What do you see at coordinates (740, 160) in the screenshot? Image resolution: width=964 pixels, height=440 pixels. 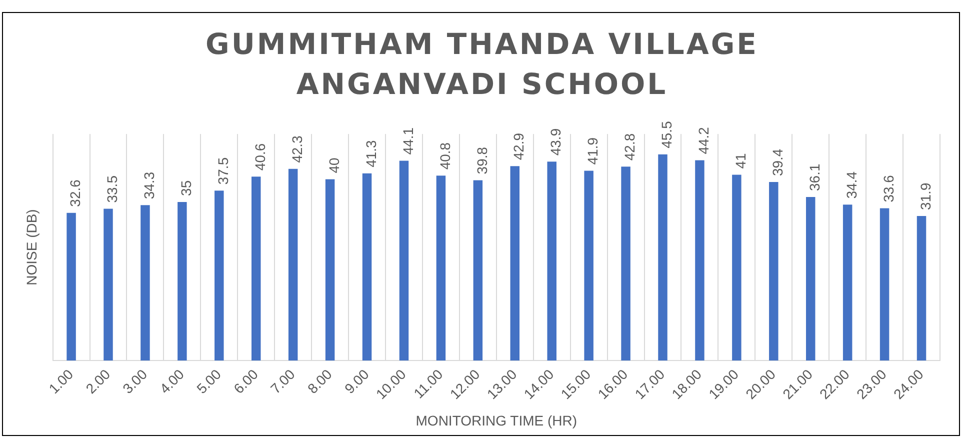 I see `data-label: 41` at bounding box center [740, 160].